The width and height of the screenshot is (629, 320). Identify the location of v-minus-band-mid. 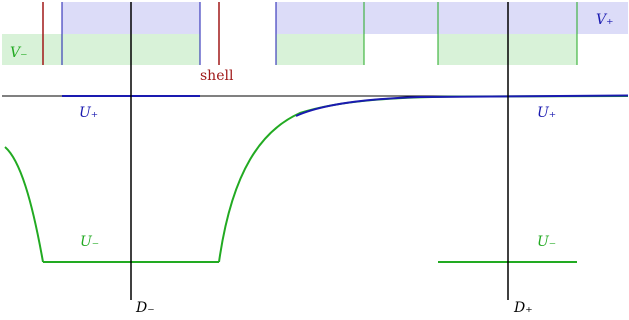
(320, 49).